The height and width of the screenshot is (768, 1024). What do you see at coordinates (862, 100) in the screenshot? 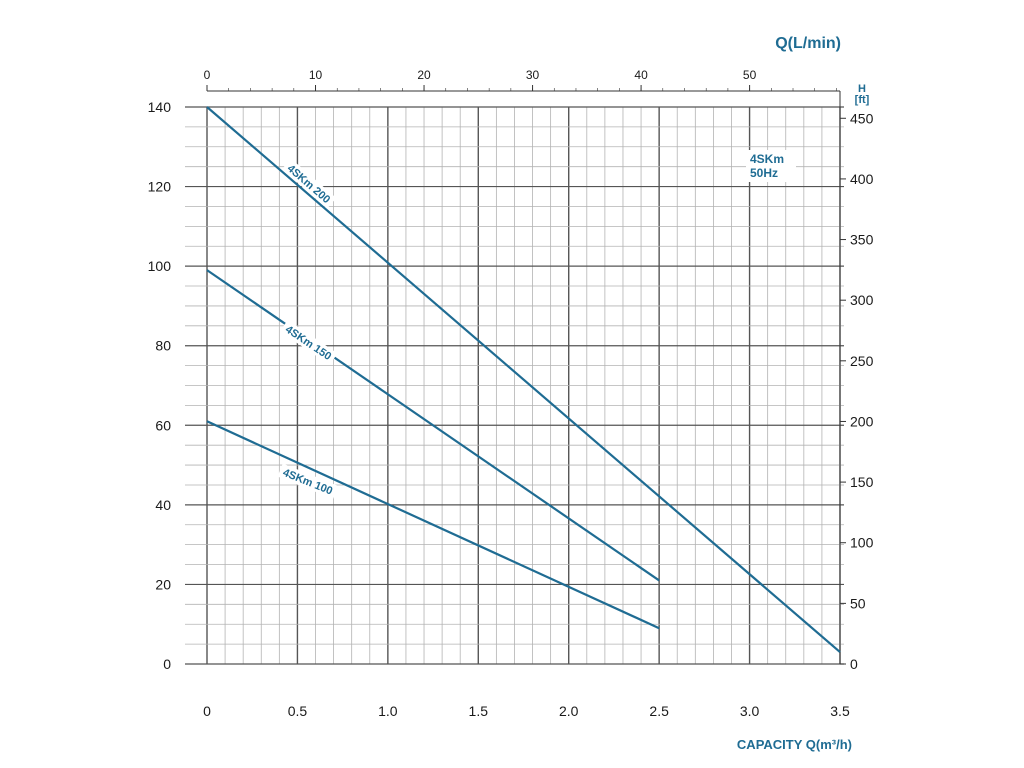
I see `right-axis-title: [ft]` at bounding box center [862, 100].